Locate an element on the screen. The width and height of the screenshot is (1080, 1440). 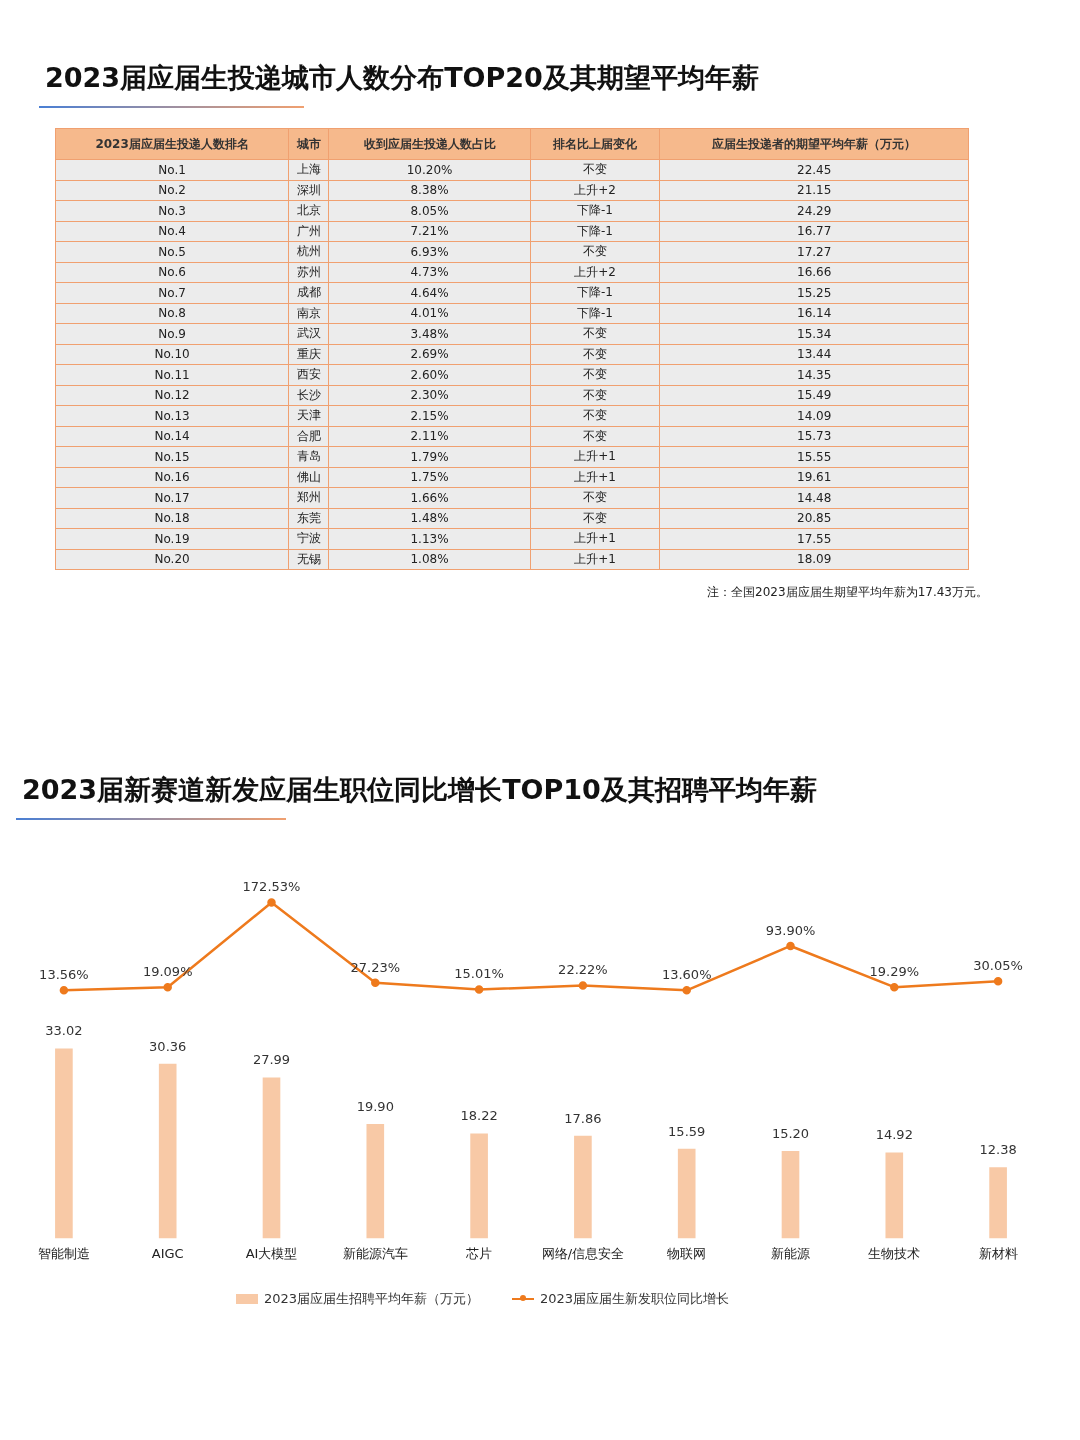
text: 14.48 is located at coordinates (814, 497).